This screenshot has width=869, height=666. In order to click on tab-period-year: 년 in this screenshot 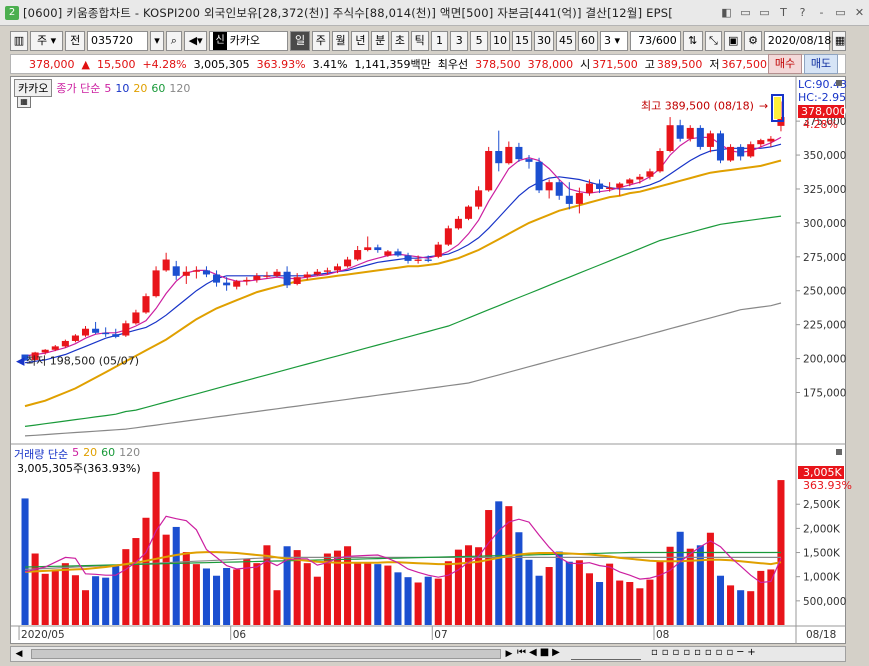, I will do `click(360, 41)`.